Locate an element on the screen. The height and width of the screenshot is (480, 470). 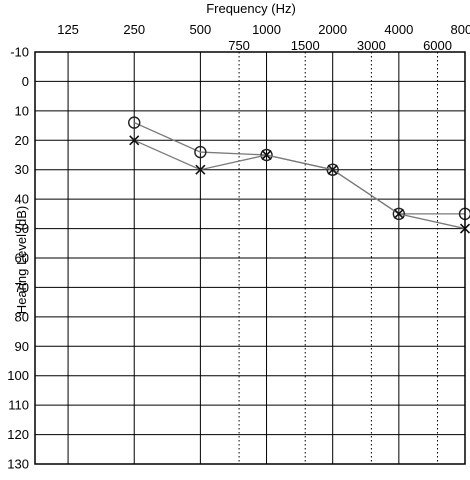
y-tick-label: 40 is located at coordinates (22, 199).